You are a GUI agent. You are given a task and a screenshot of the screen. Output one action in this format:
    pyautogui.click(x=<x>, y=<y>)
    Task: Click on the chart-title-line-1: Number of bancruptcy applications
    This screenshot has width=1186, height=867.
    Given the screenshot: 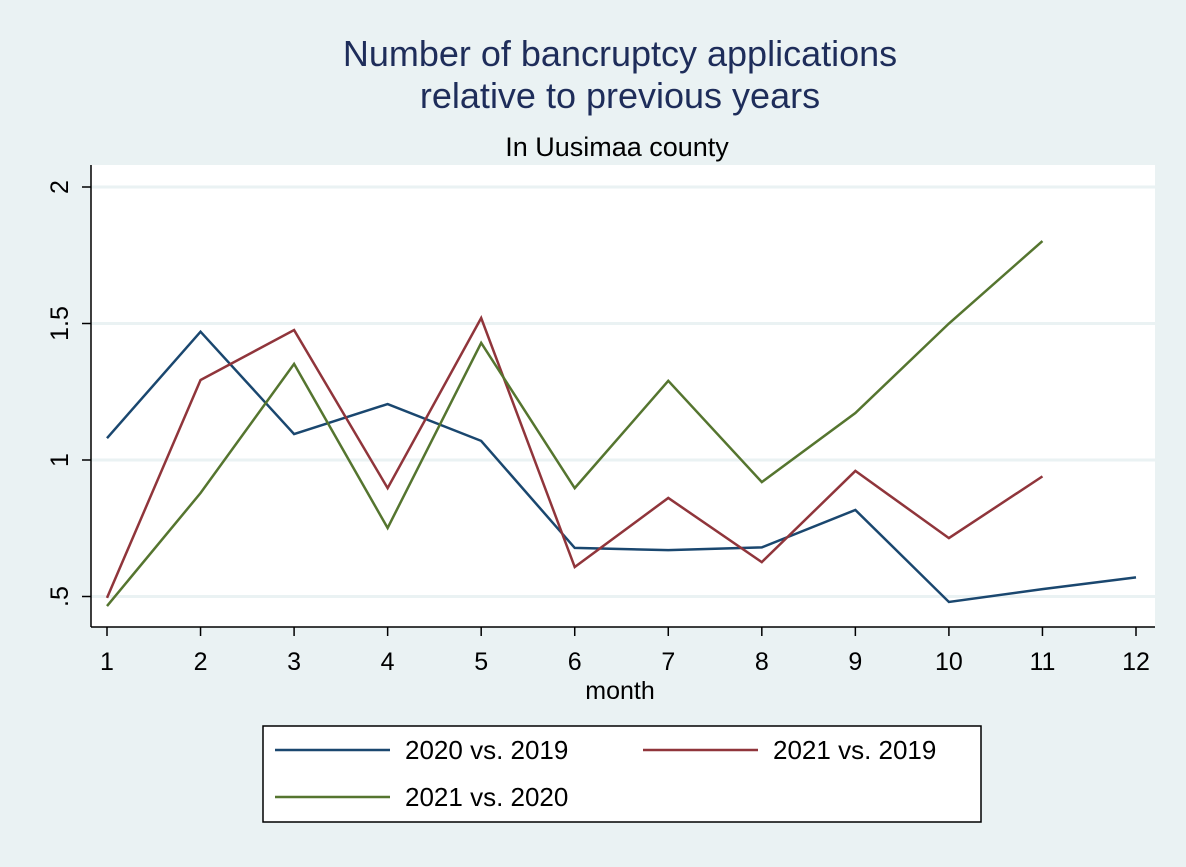 What is the action you would take?
    pyautogui.click(x=620, y=53)
    